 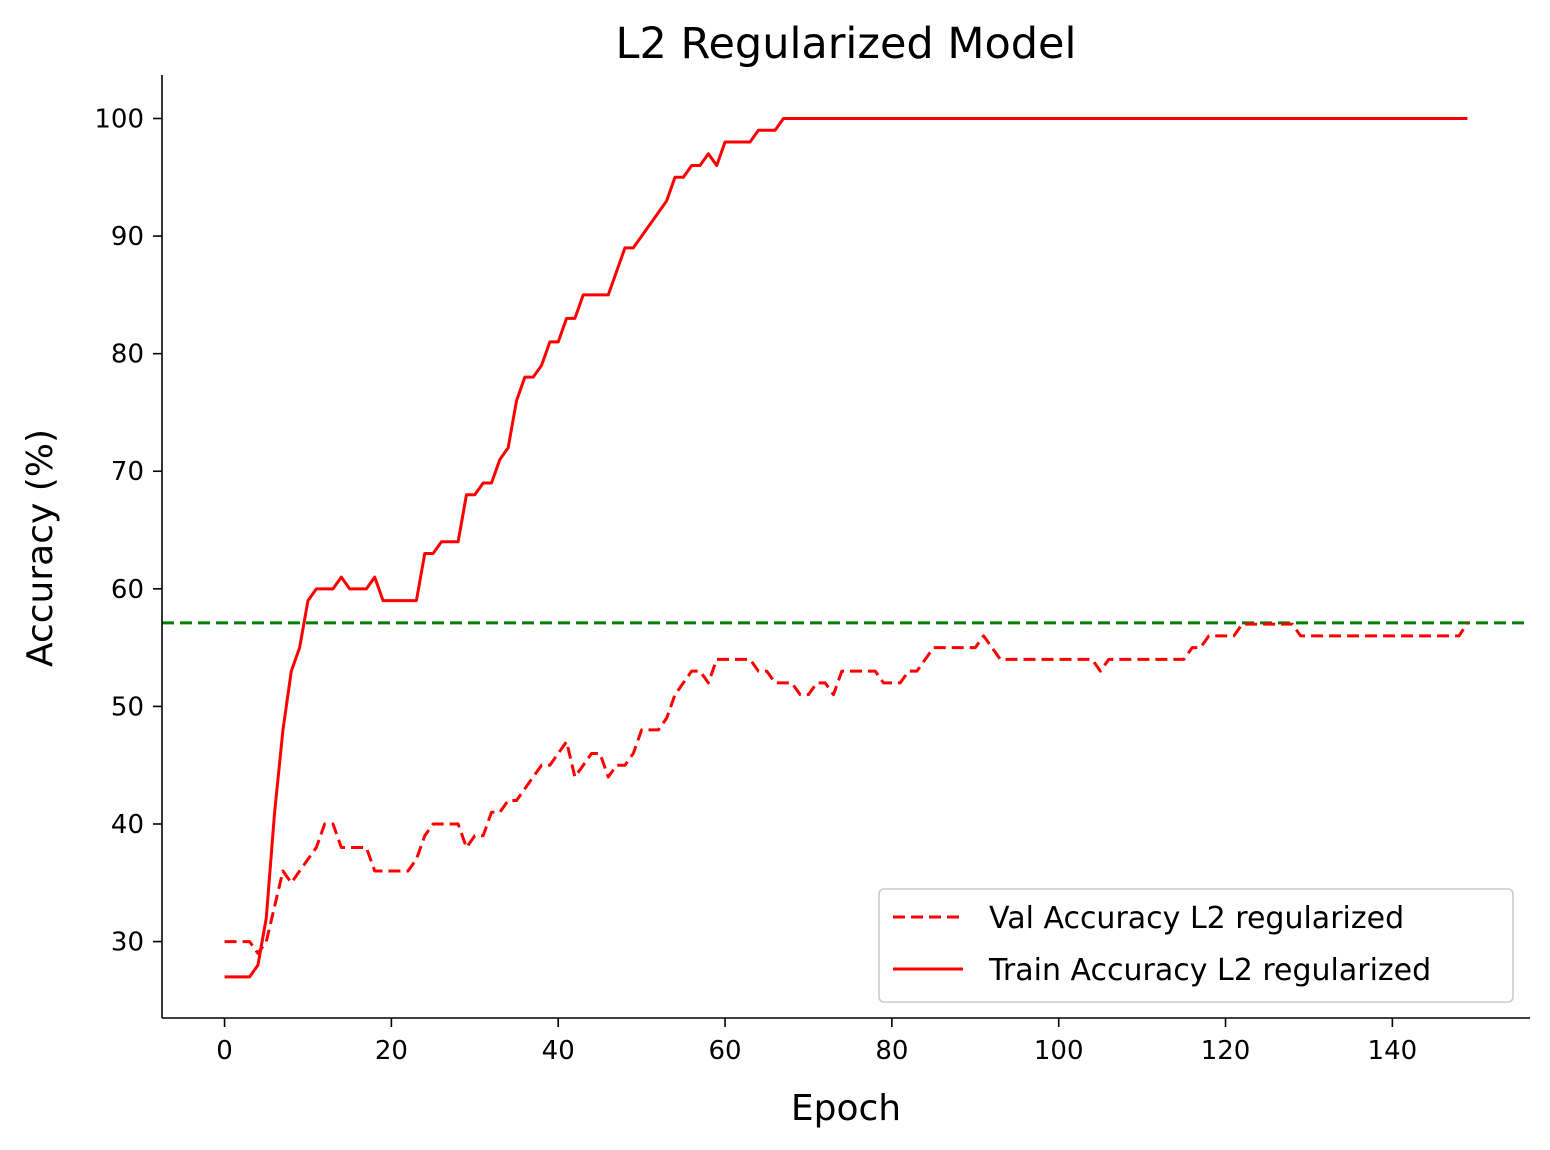 What do you see at coordinates (891, 1051) in the screenshot?
I see `x-tick-label: 80` at bounding box center [891, 1051].